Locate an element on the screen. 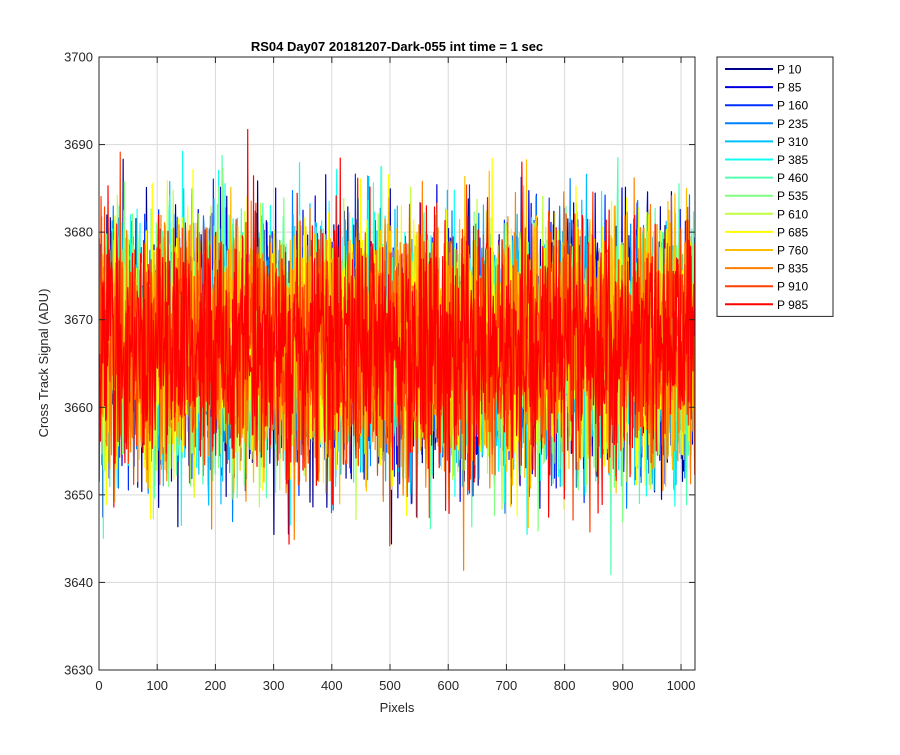  y-tick-label: 3650 is located at coordinates (78, 494).